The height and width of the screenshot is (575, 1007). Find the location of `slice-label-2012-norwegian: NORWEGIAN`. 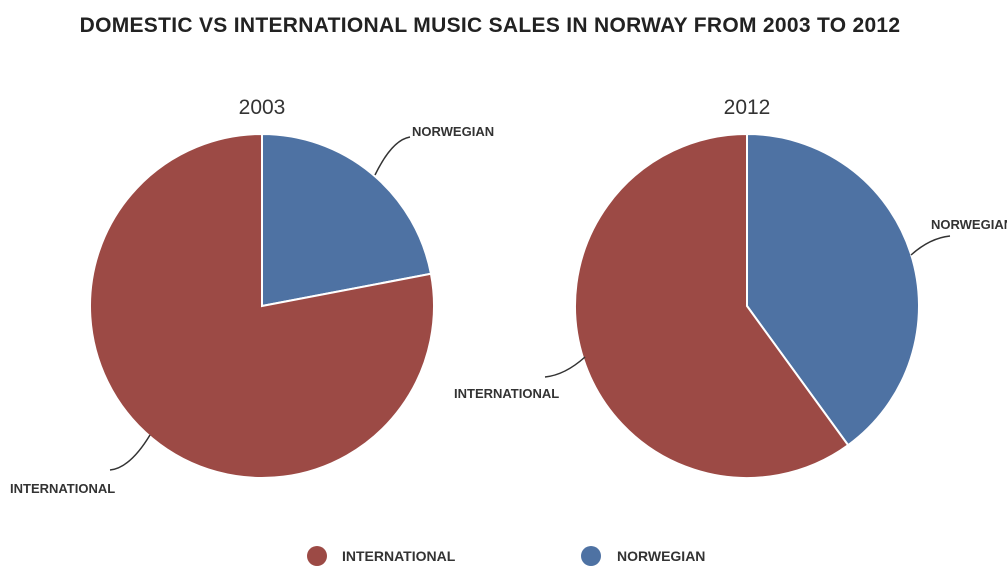

slice-label-2012-norwegian: NORWEGIAN is located at coordinates (969, 224).